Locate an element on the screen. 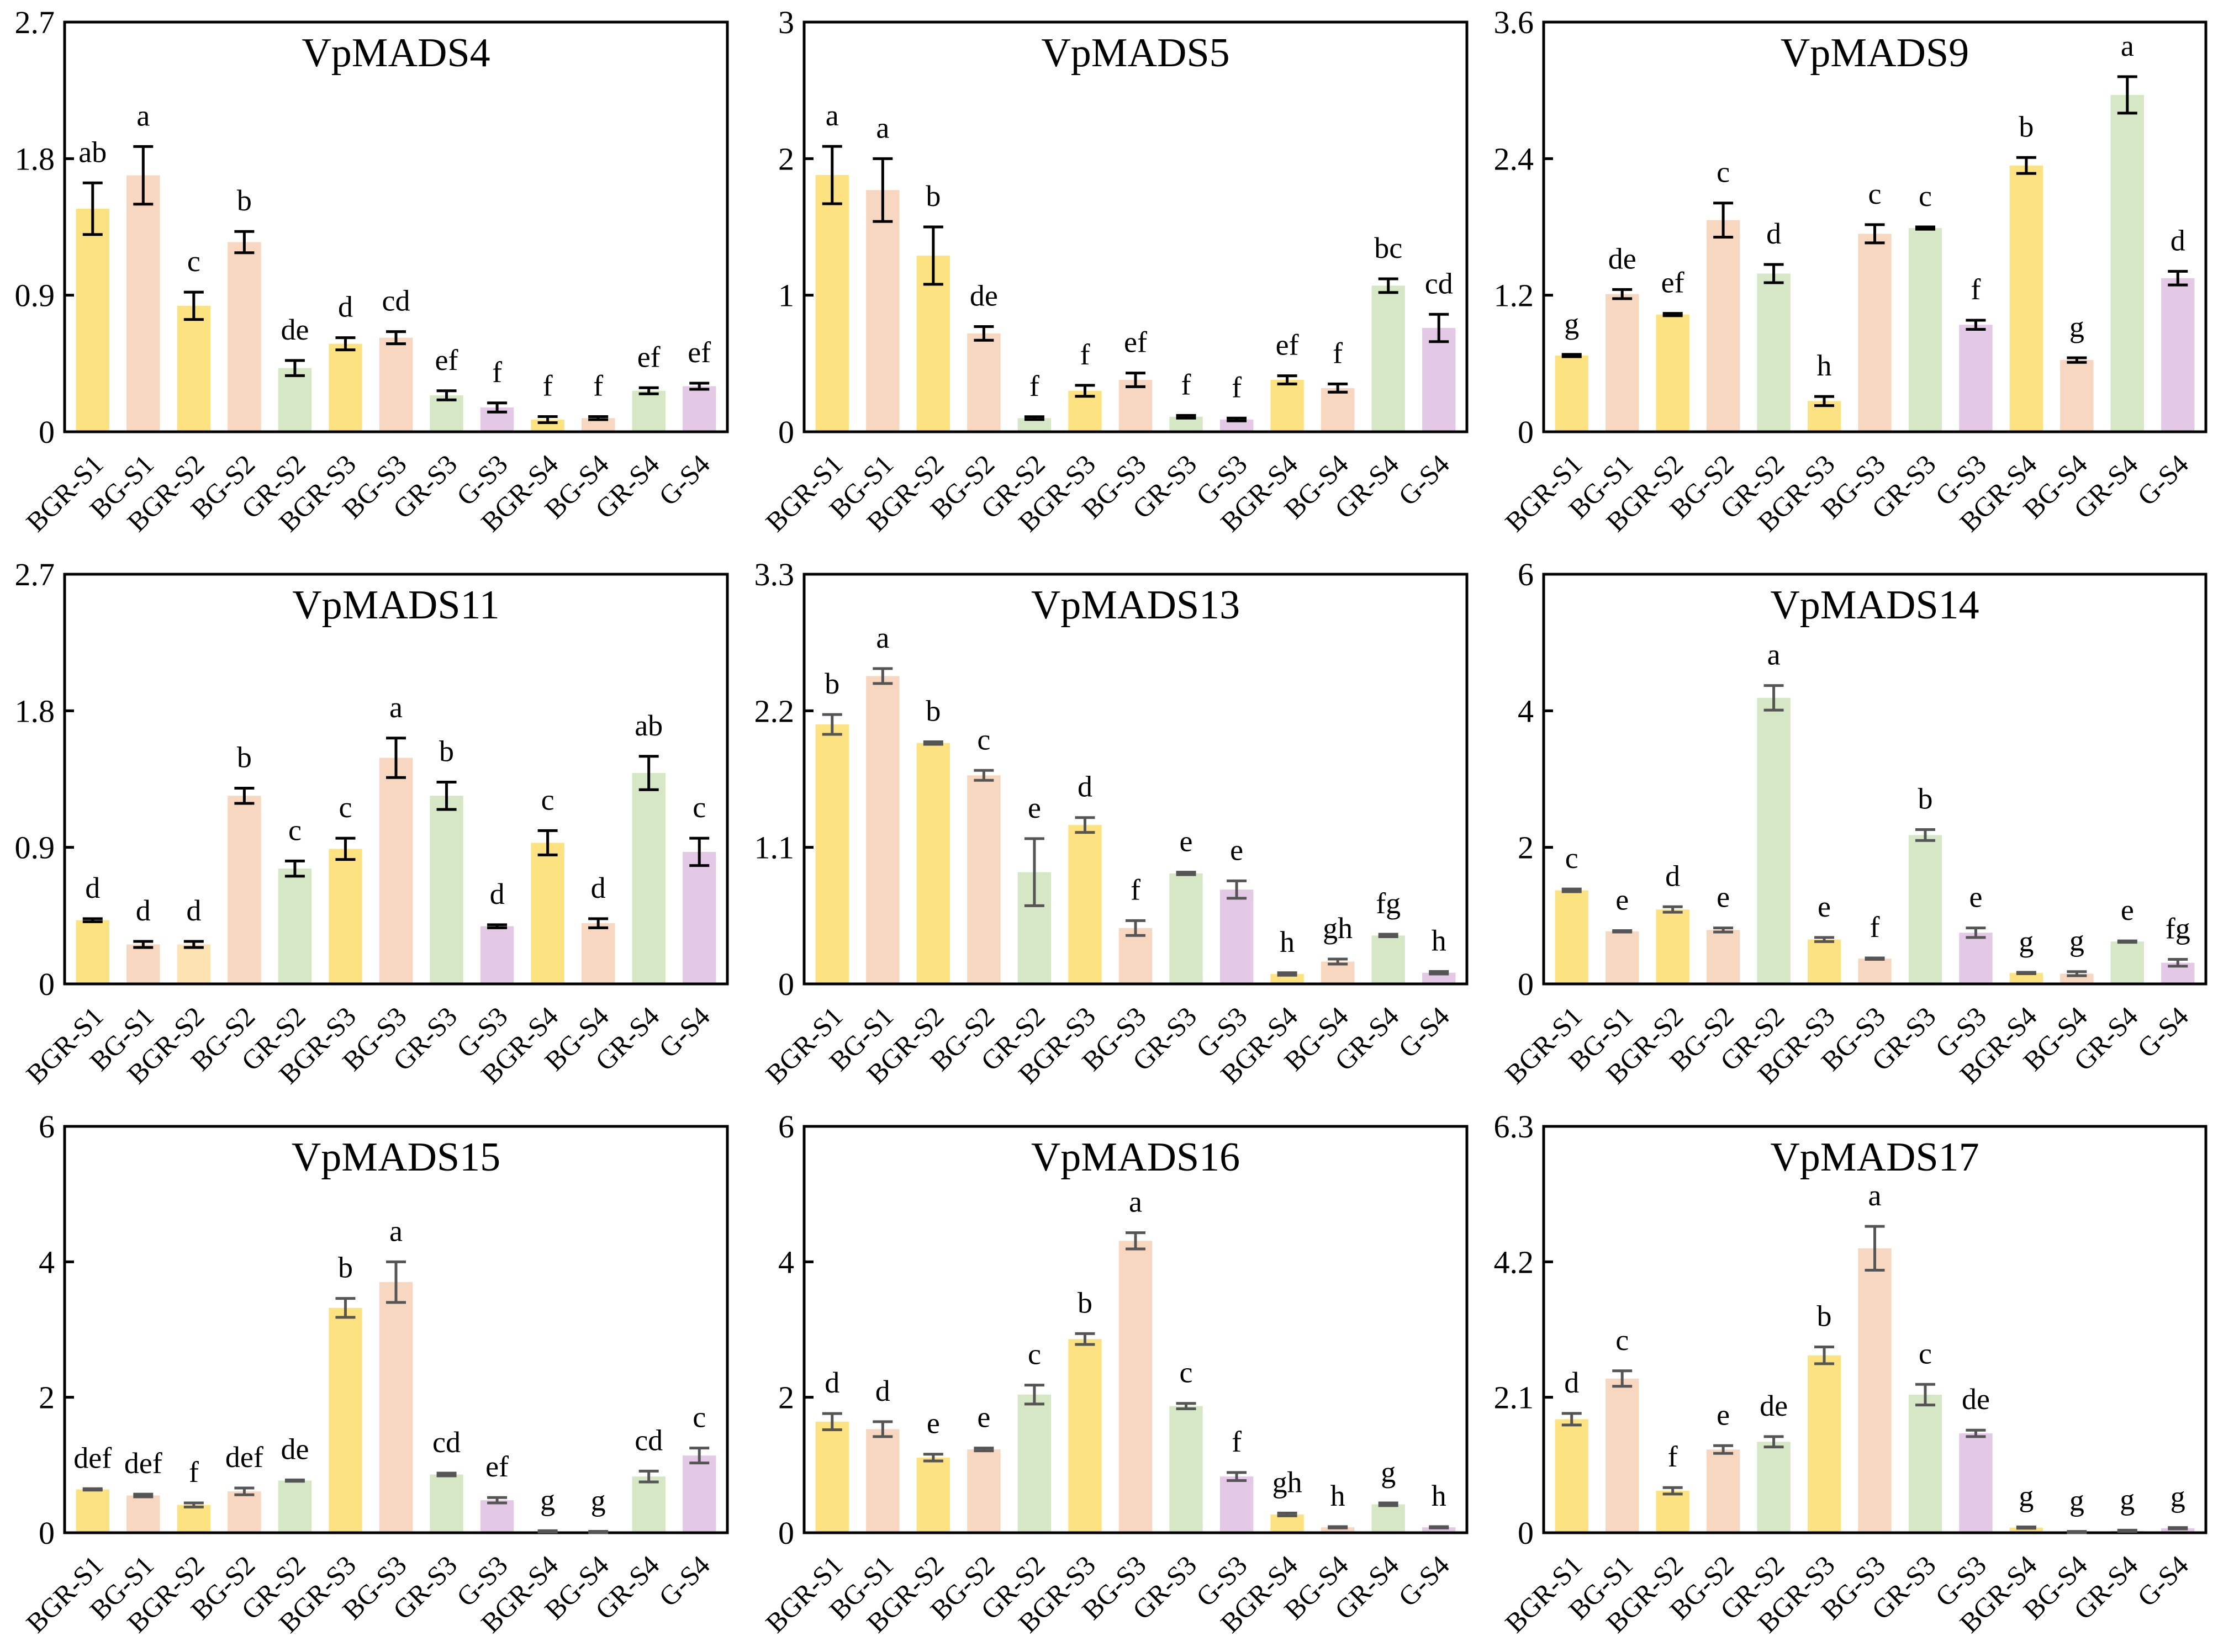 This screenshot has height=1652, width=2218. y-tick-label: 6 is located at coordinates (1526, 574).